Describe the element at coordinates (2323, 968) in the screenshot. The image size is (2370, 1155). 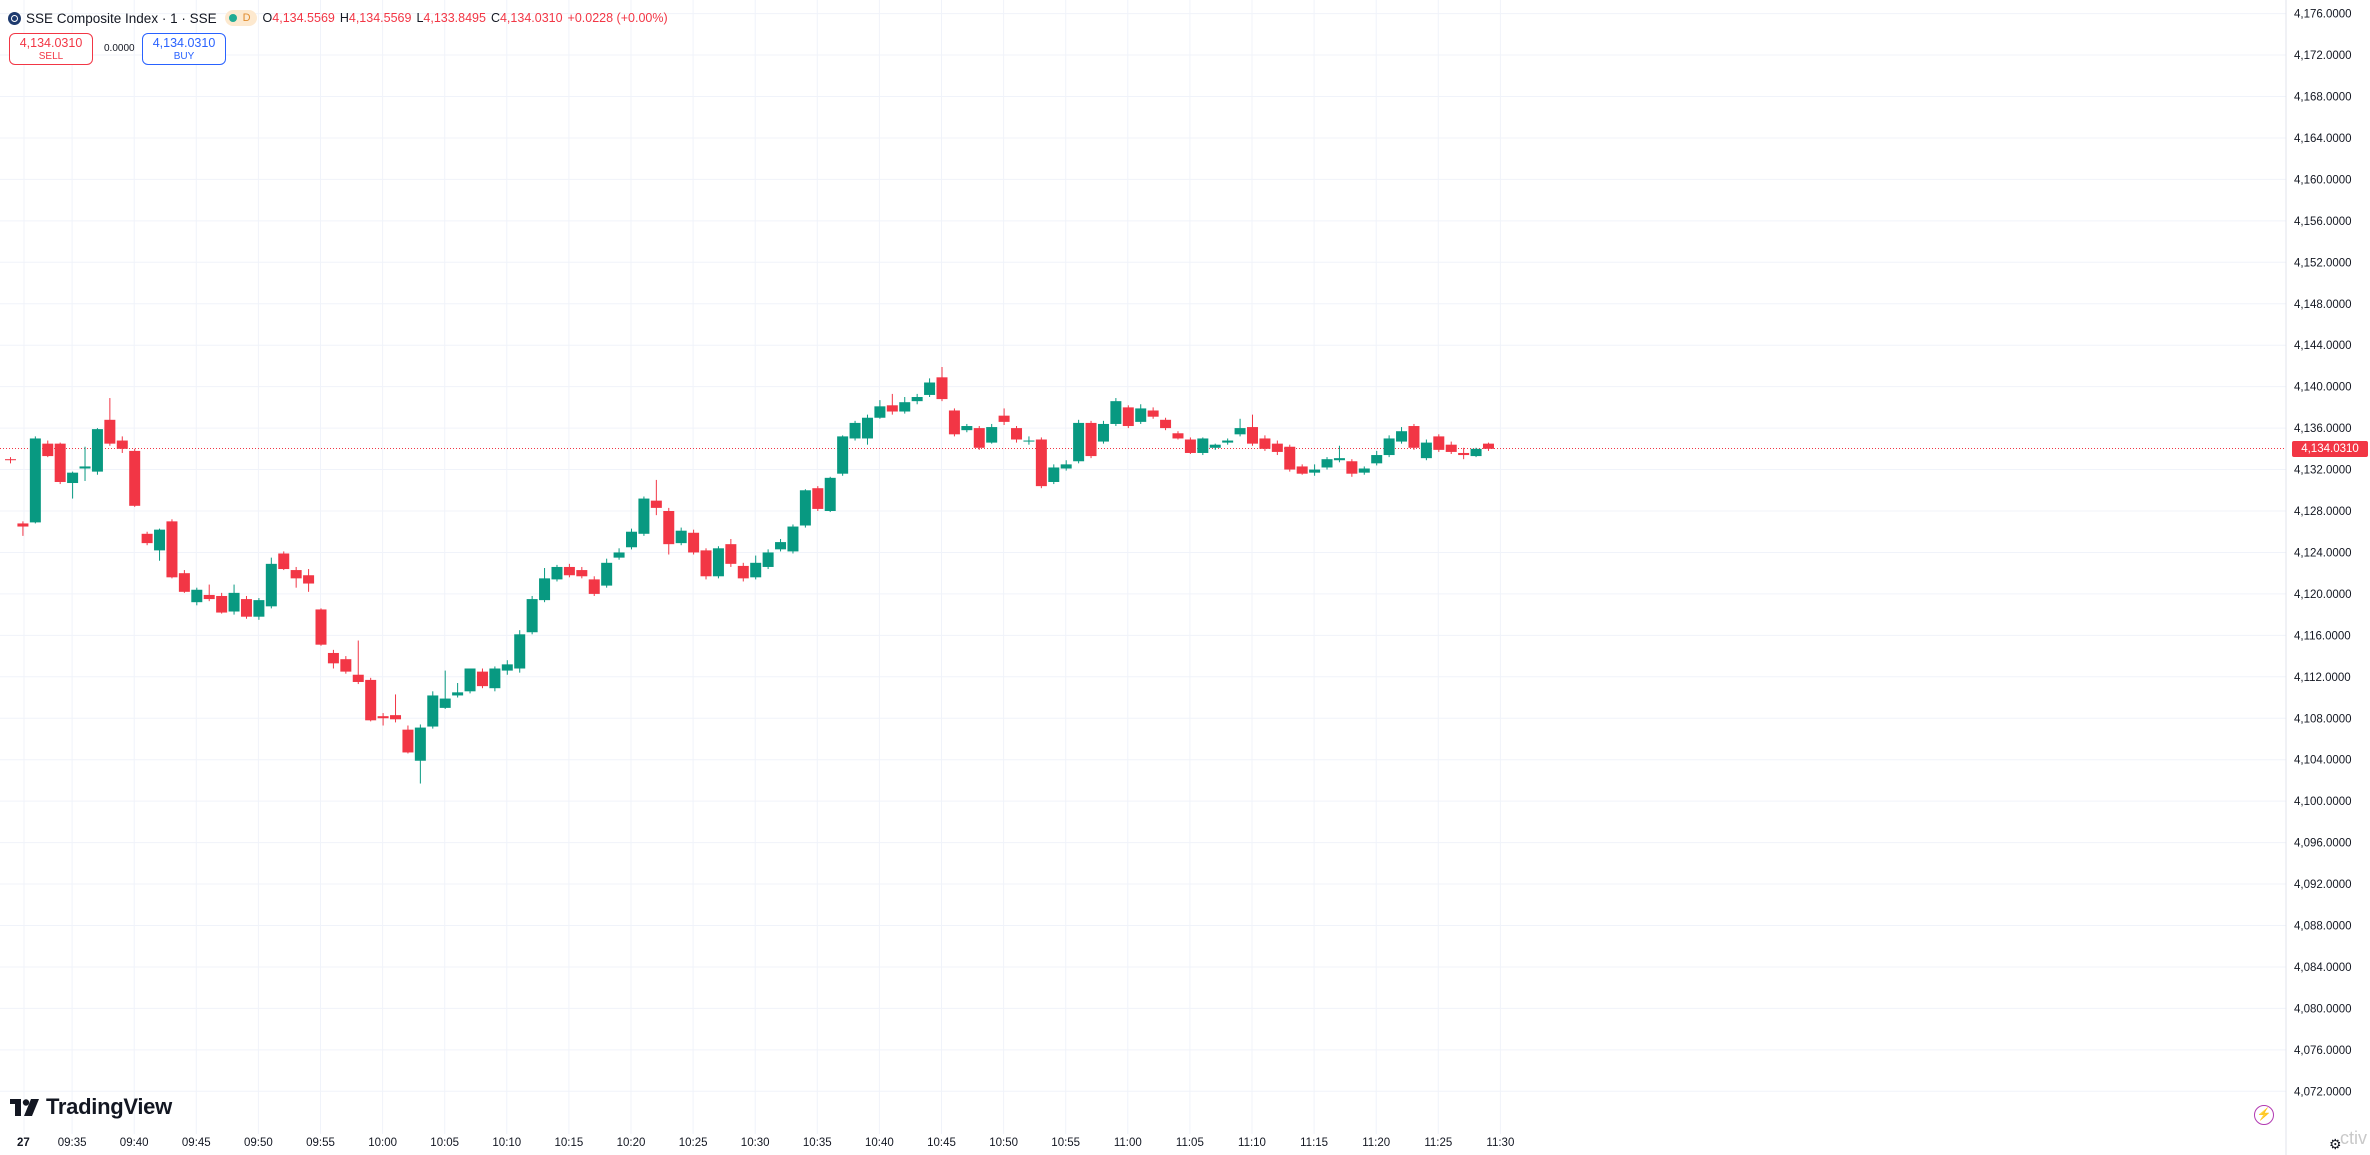
I see `price-tick-label: 4,084.0000` at that location.